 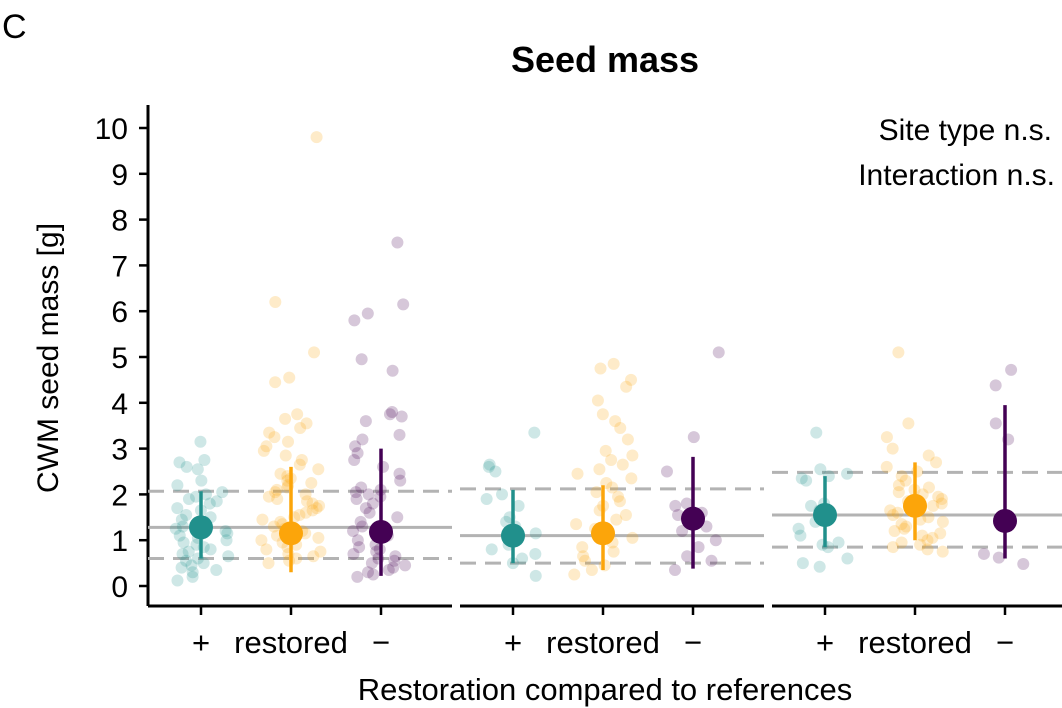 What do you see at coordinates (605, 689) in the screenshot?
I see `x-axis-label: Restoration compared to references` at bounding box center [605, 689].